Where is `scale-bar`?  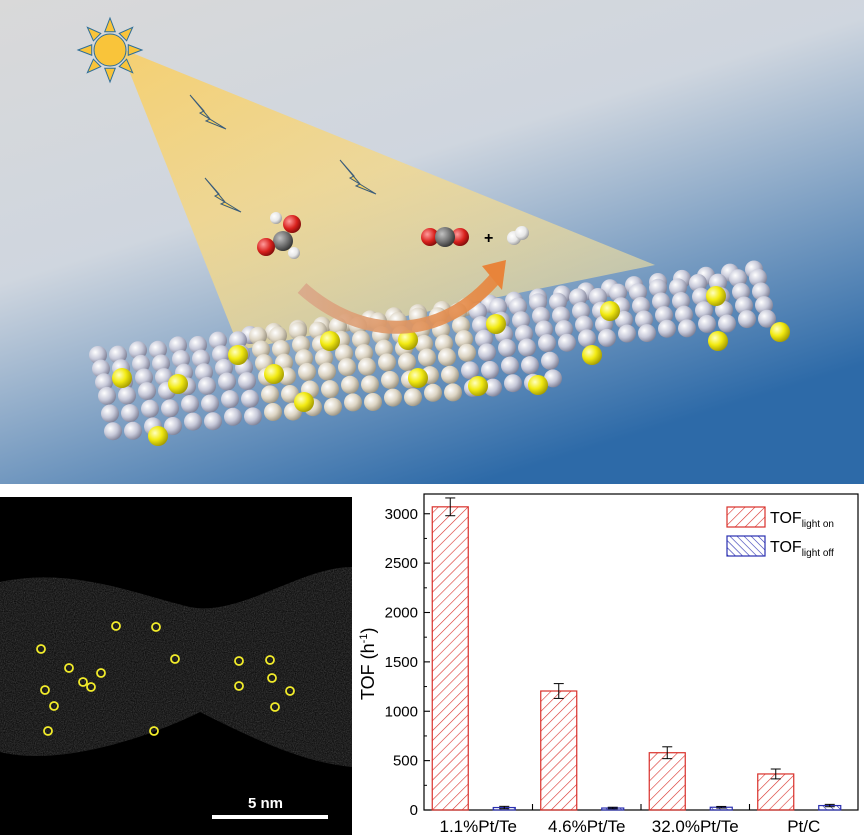 scale-bar is located at coordinates (270, 817).